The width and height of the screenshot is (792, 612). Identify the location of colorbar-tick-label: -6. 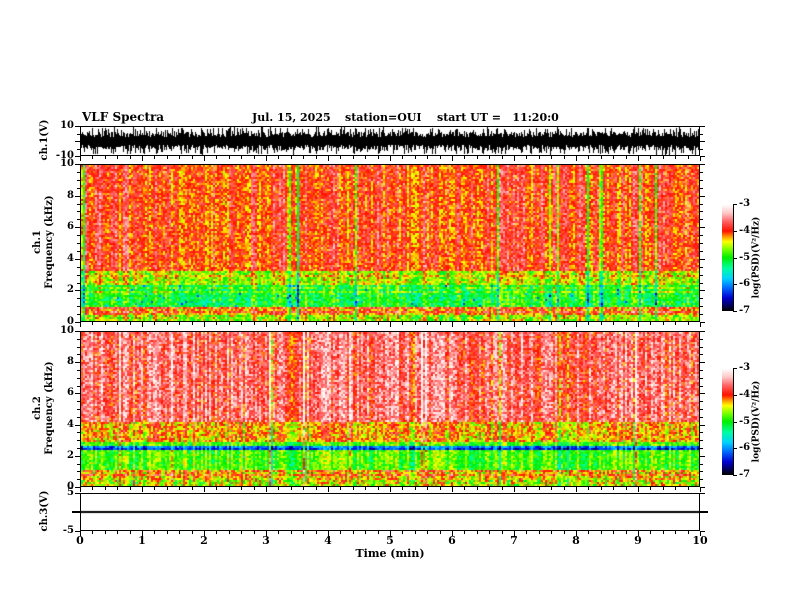
(745, 447).